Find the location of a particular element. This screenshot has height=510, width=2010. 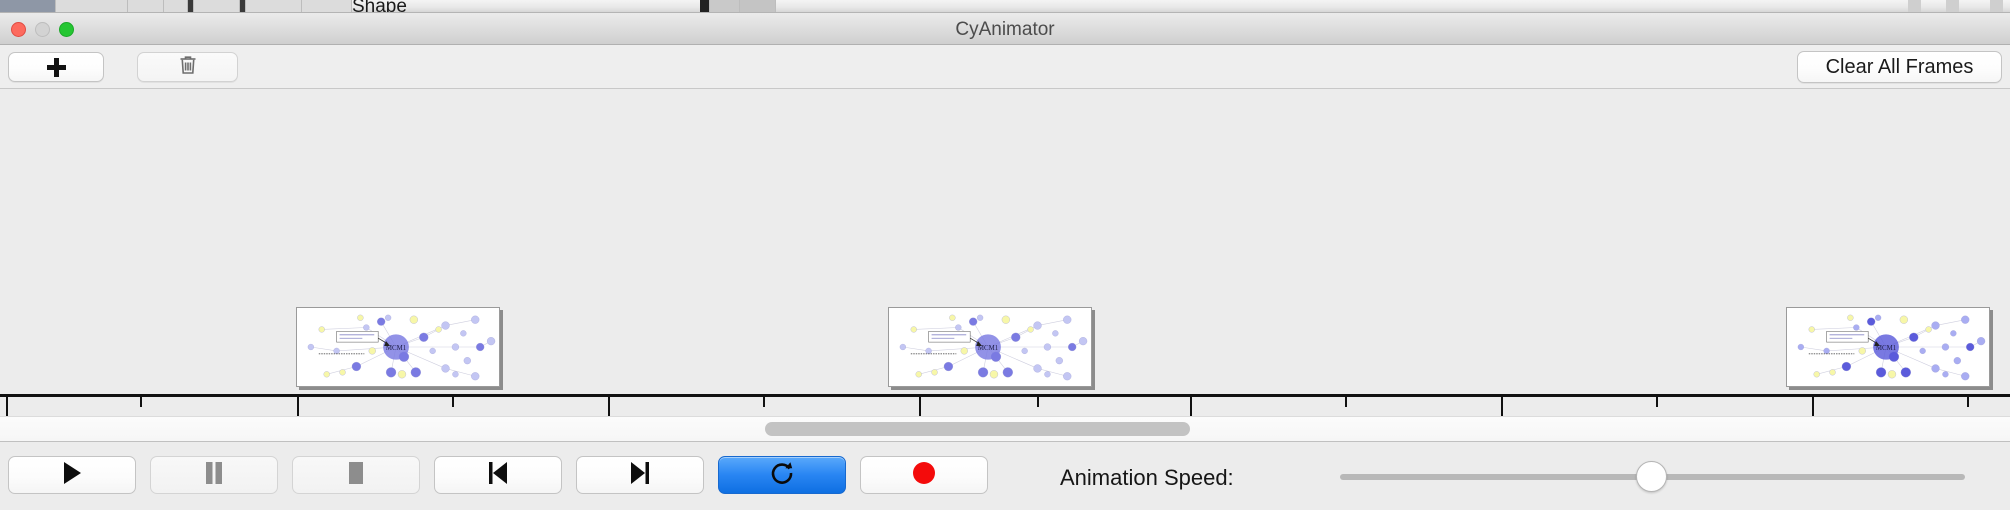

slider-thumb is located at coordinates (1651, 476).